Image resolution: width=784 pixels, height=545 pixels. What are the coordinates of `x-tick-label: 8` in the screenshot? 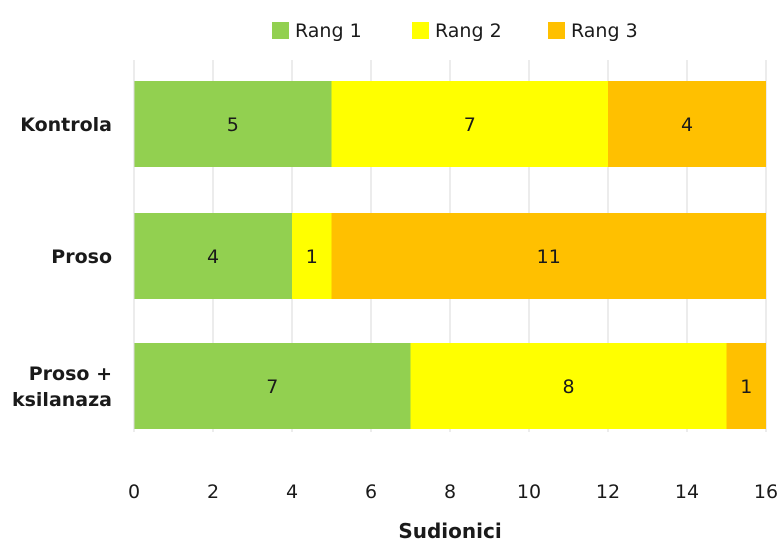 It's located at (450, 492).